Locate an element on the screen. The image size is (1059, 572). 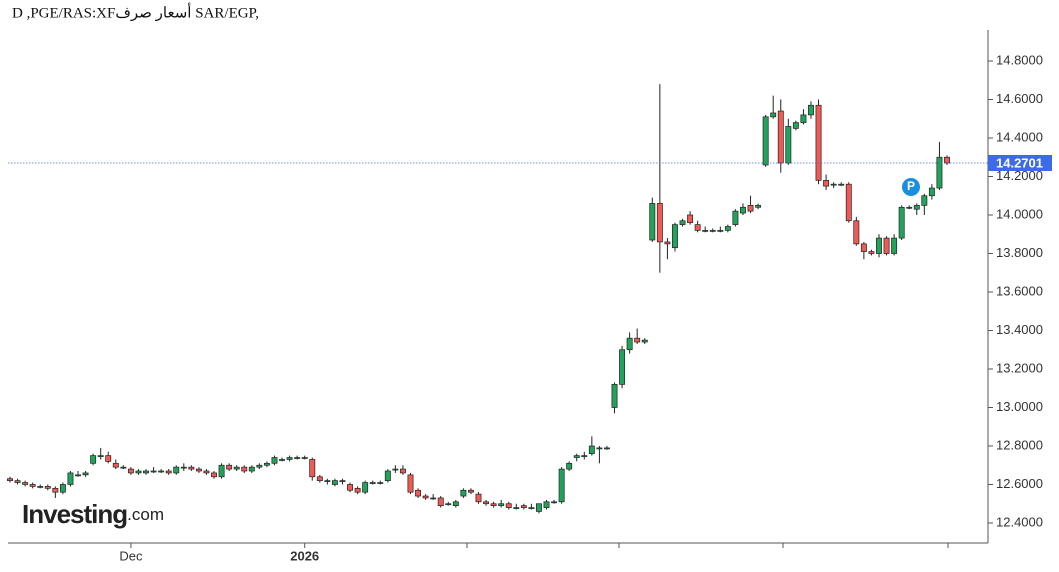
last-price-box is located at coordinates (1020, 162).